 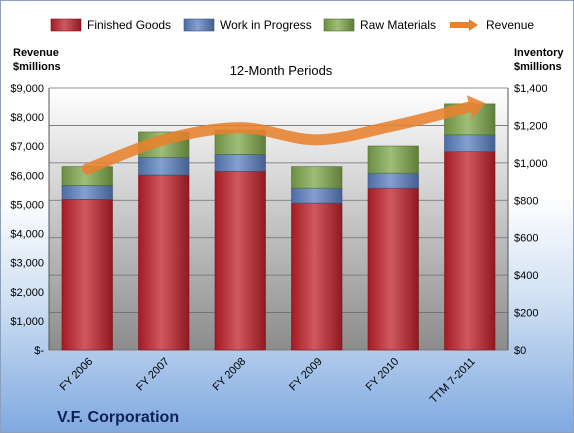 I want to click on x-tick-label: TTM 7-2011, so click(x=453, y=381).